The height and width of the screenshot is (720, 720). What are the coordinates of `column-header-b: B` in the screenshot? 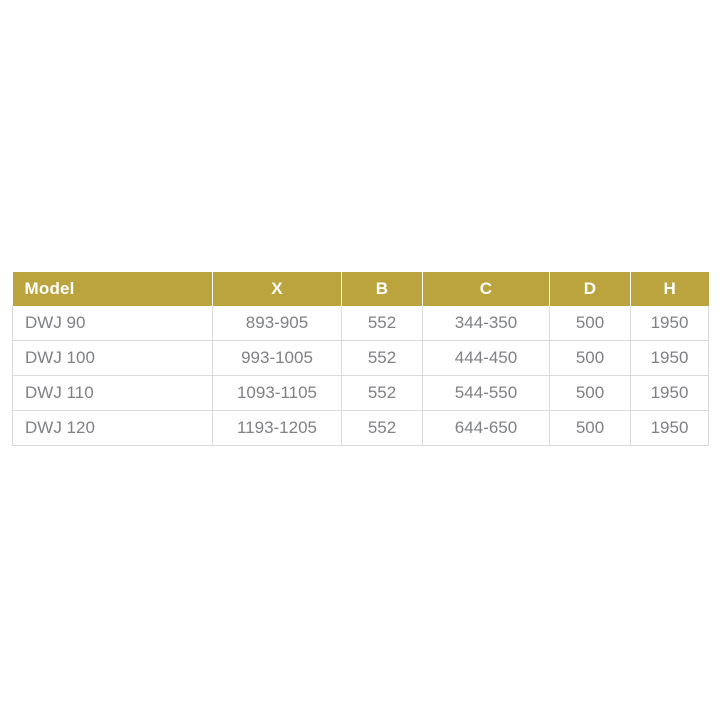 It's located at (382, 289).